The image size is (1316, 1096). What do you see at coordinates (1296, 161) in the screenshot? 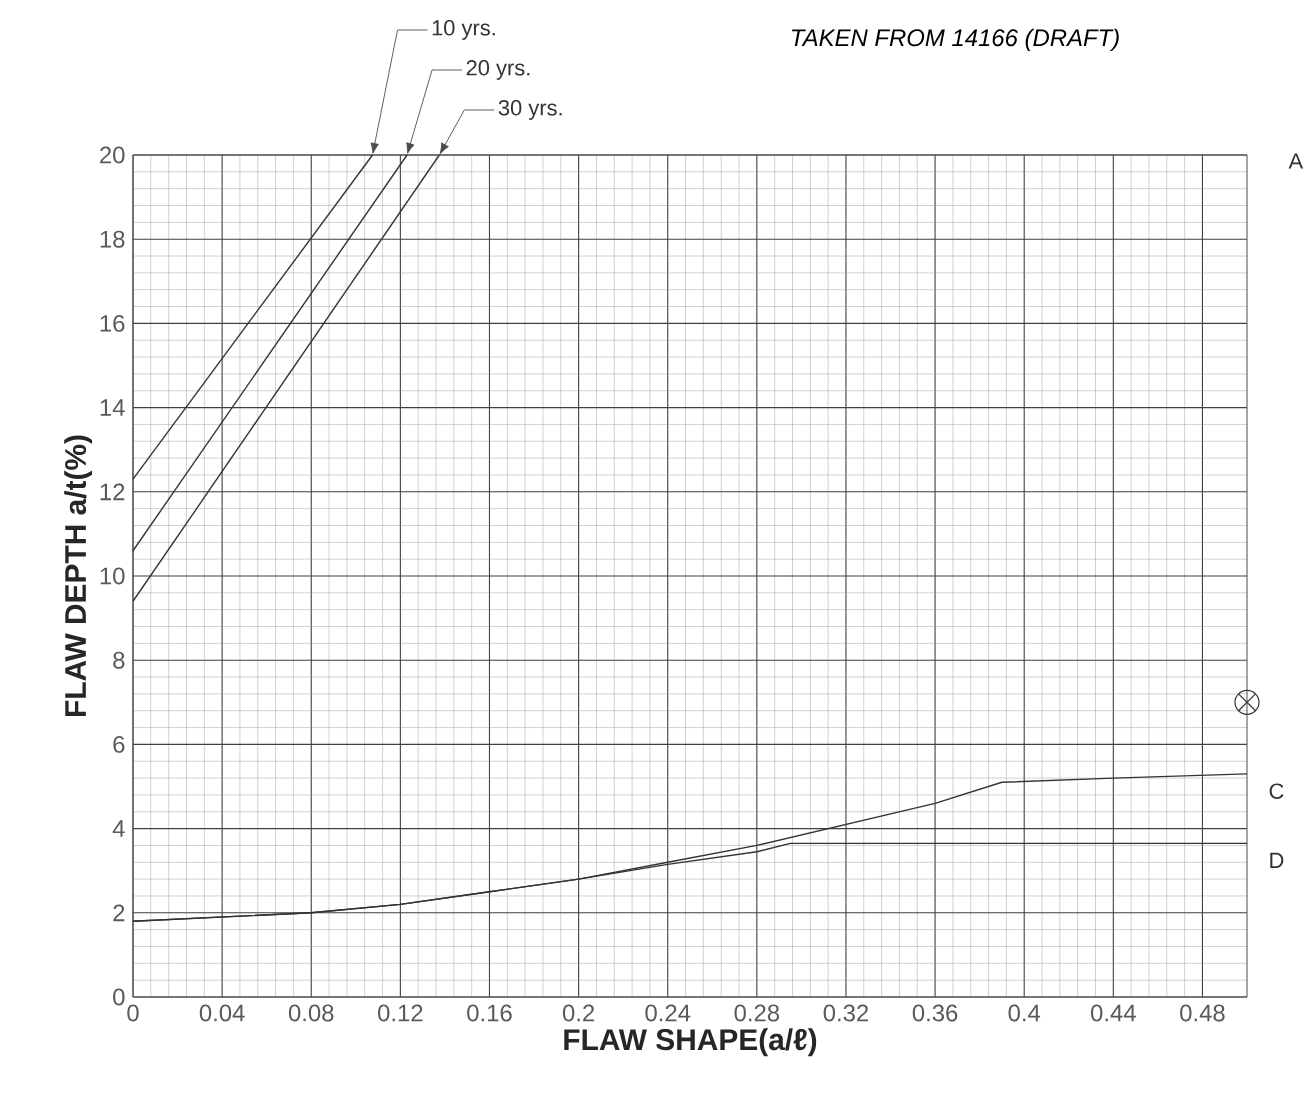
I see `text: A` at bounding box center [1296, 161].